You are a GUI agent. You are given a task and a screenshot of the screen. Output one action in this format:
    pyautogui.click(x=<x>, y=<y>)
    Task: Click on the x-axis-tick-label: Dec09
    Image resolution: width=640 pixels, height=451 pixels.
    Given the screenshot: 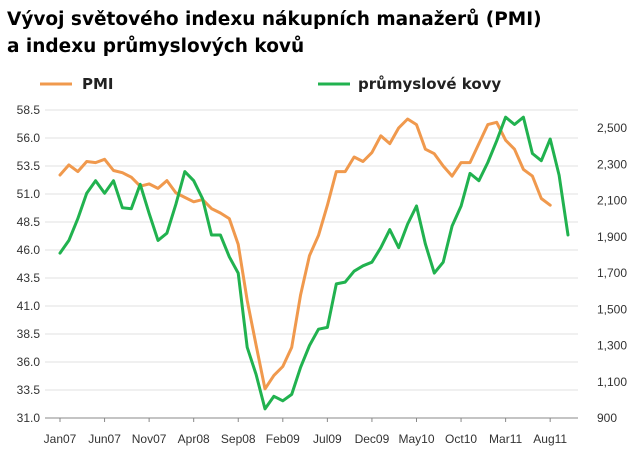 What is the action you would take?
    pyautogui.click(x=372, y=439)
    